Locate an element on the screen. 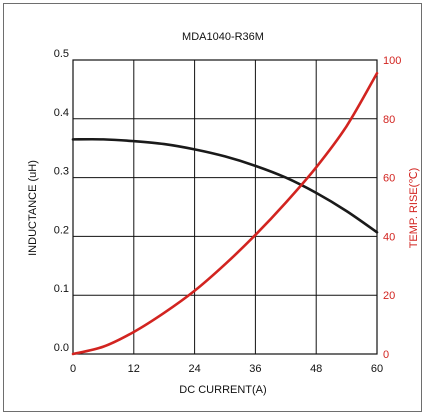  y-left-tick-label: 0.2 is located at coordinates (61, 230).